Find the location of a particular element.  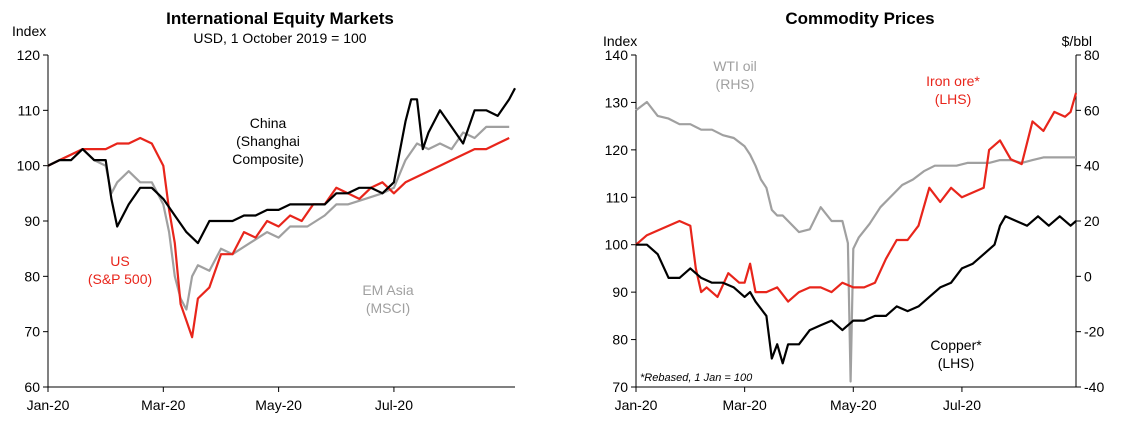

annotation-copper: (LHS) is located at coordinates (956, 363).